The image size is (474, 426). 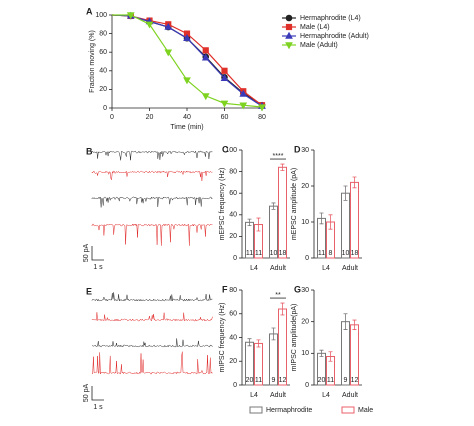 What do you see at coordinates (278, 156) in the screenshot?
I see `significance-label: ****` at bounding box center [278, 156].